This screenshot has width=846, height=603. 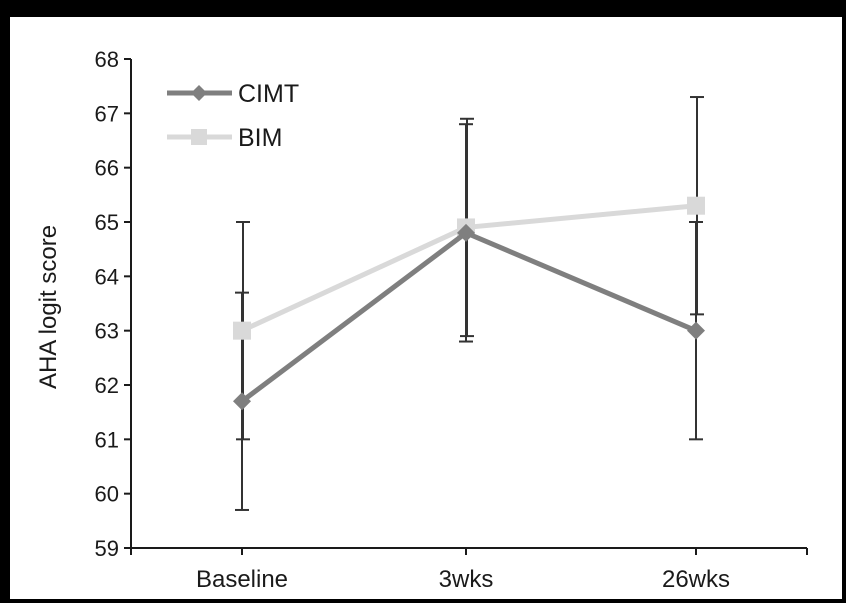 What do you see at coordinates (107, 494) in the screenshot?
I see `y-tick-label: 60` at bounding box center [107, 494].